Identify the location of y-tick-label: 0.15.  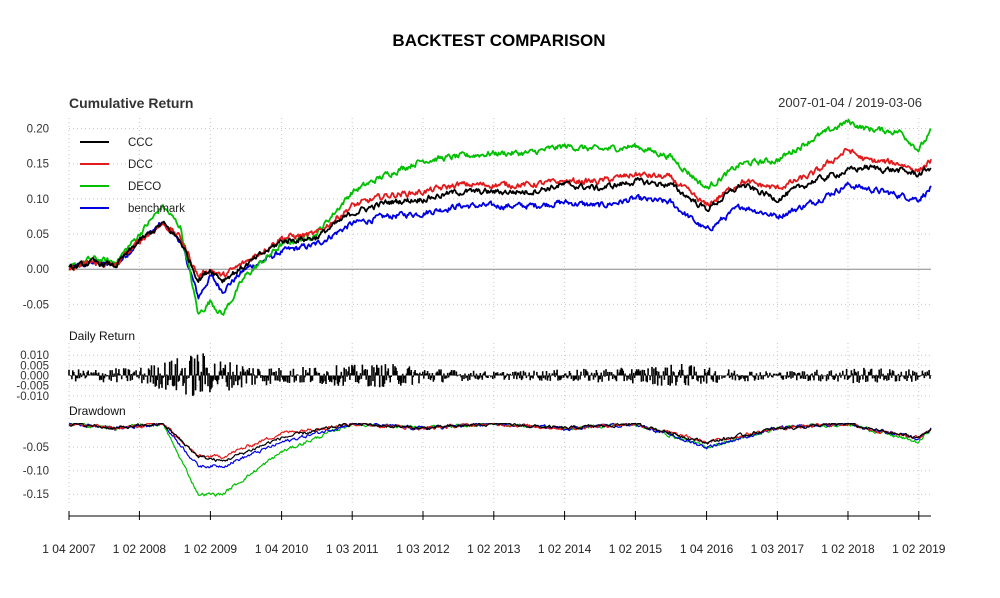
(38, 165).